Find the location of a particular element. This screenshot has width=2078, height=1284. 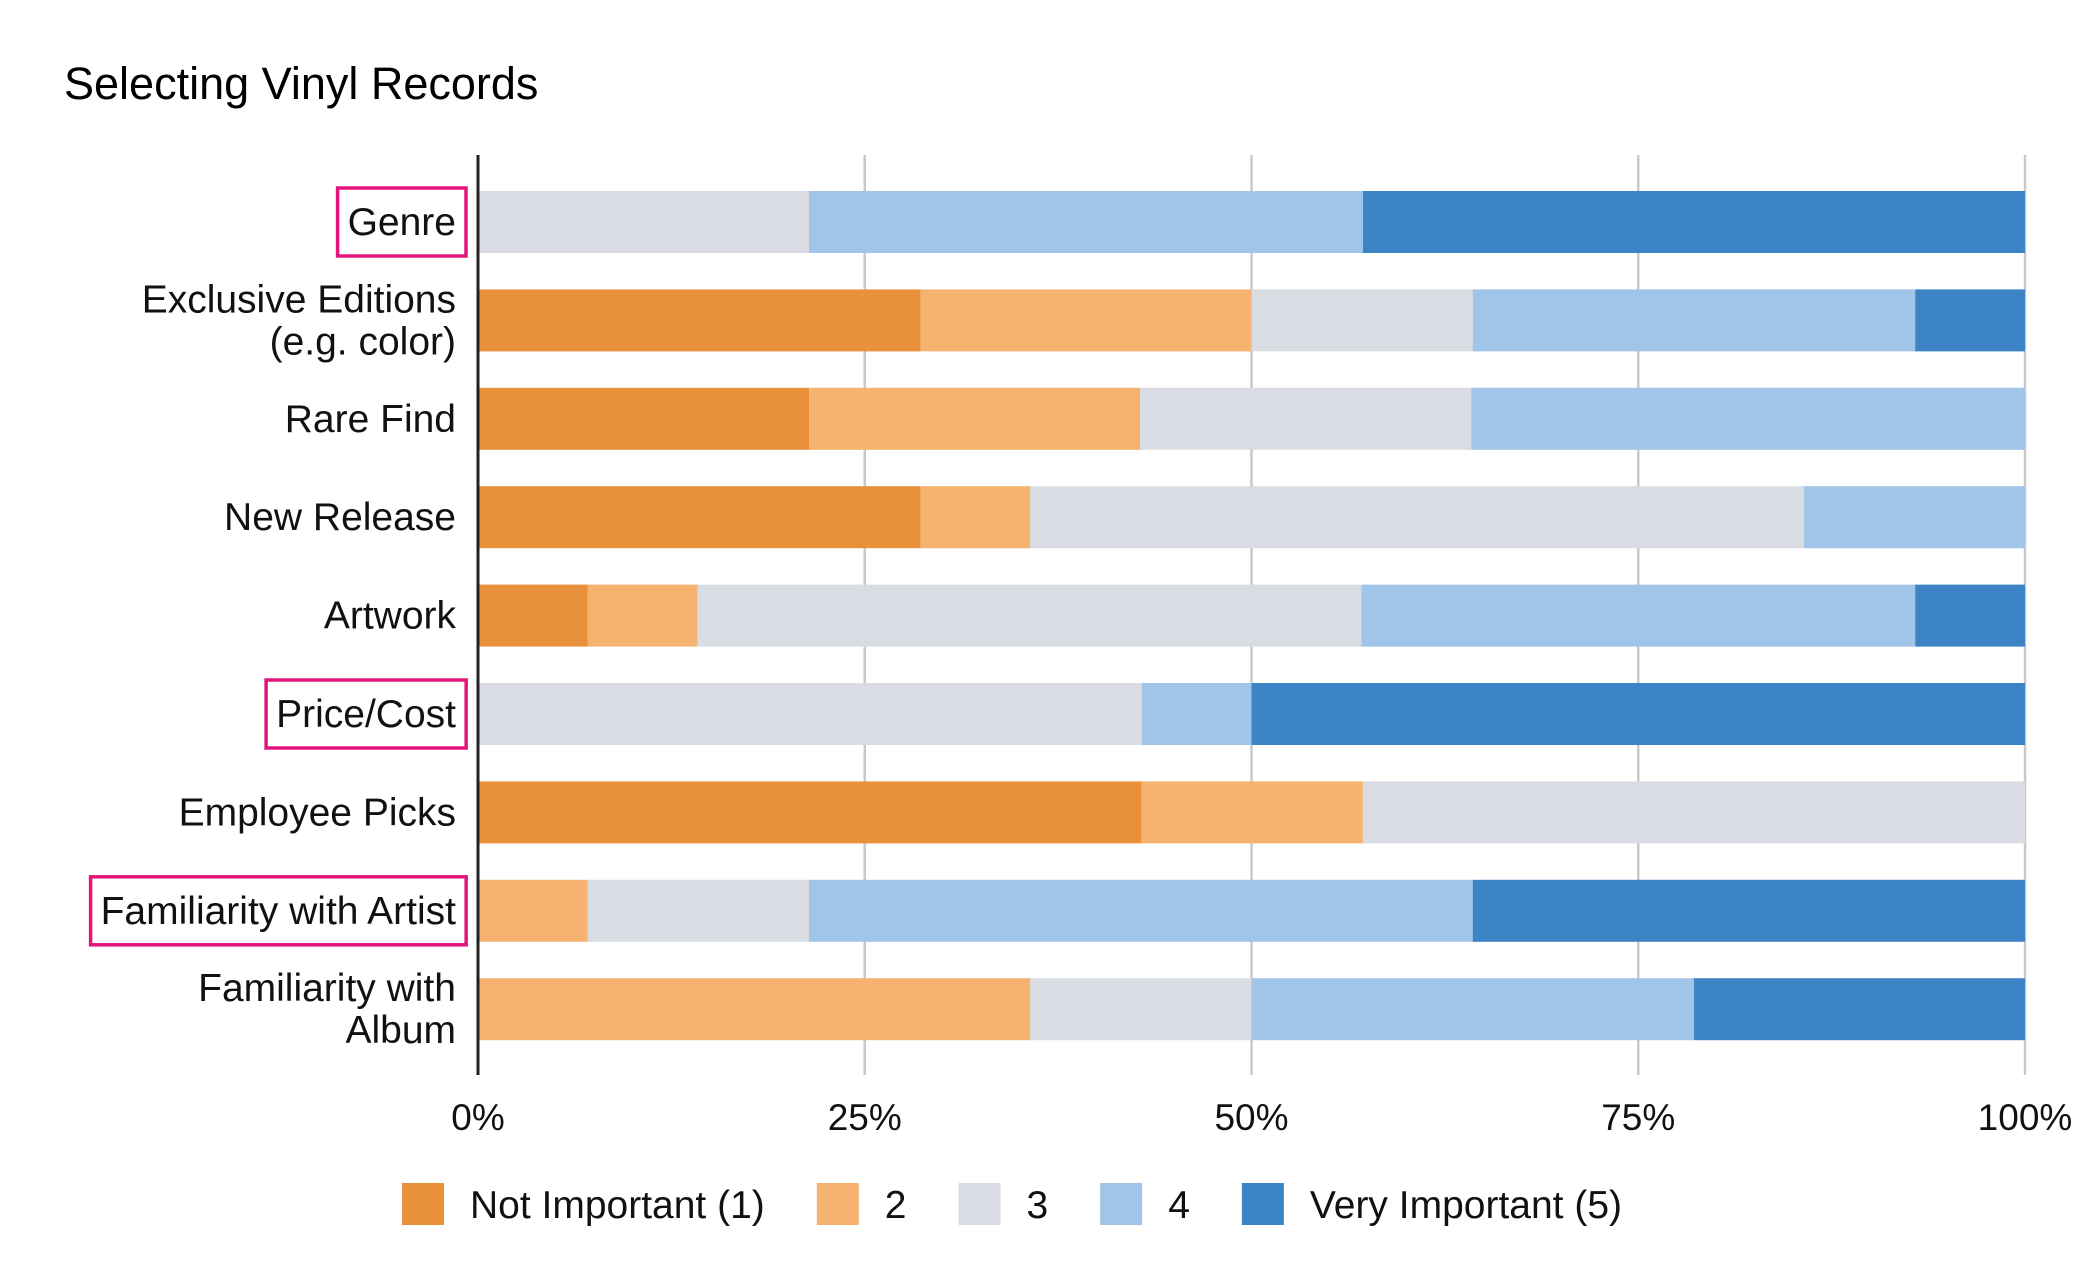

category-label-genre: Genre is located at coordinates (402, 222).